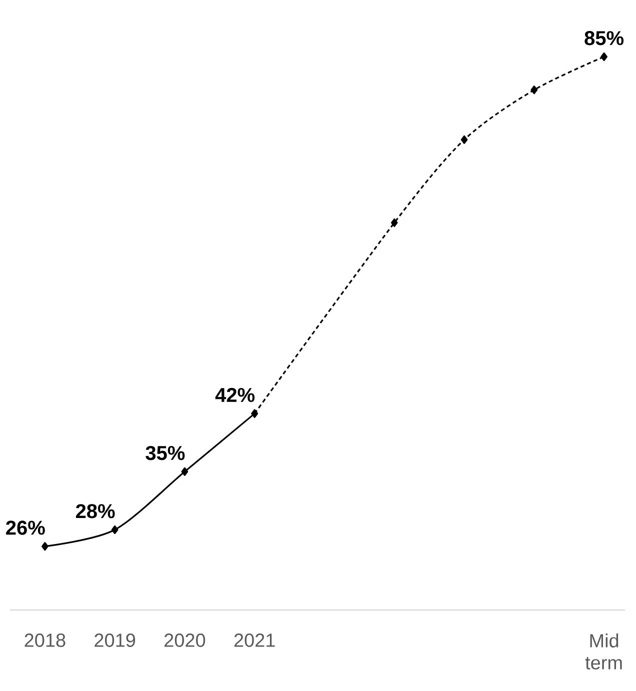 The width and height of the screenshot is (636, 691). Describe the element at coordinates (45, 640) in the screenshot. I see `x-tick-label: 2018` at that location.